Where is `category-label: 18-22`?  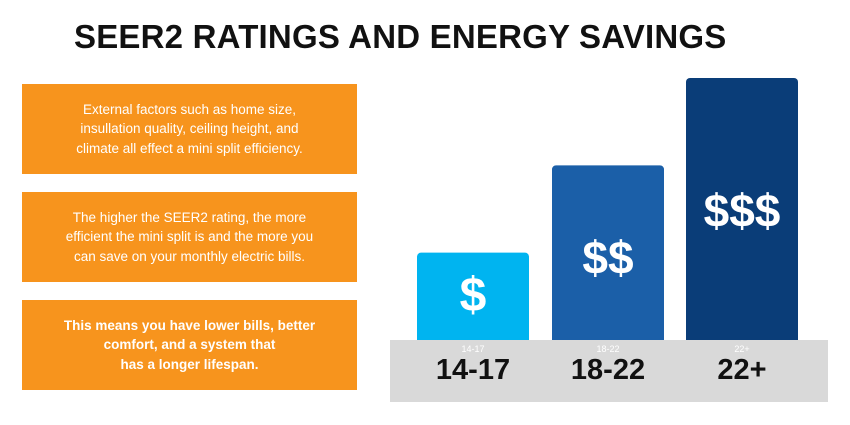
category-label: 18-22 is located at coordinates (608, 370).